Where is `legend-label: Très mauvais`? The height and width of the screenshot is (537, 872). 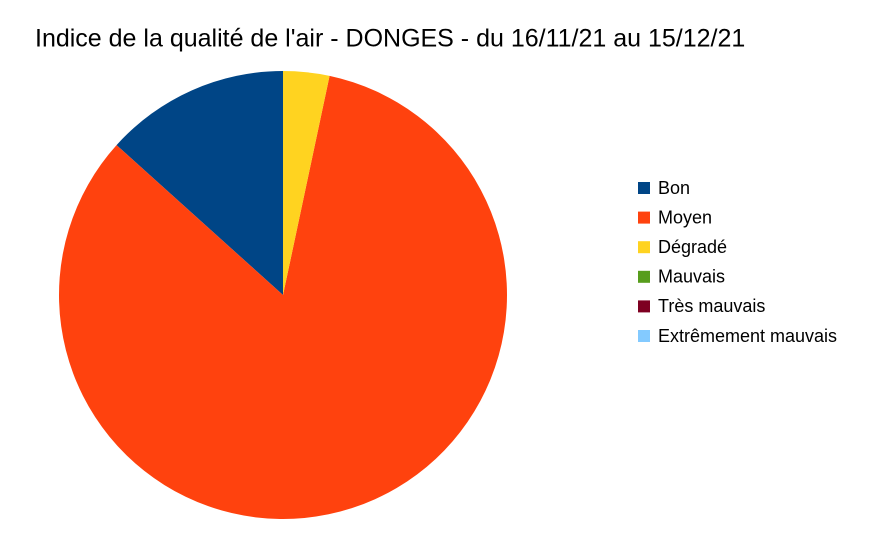 legend-label: Très mauvais is located at coordinates (711, 306).